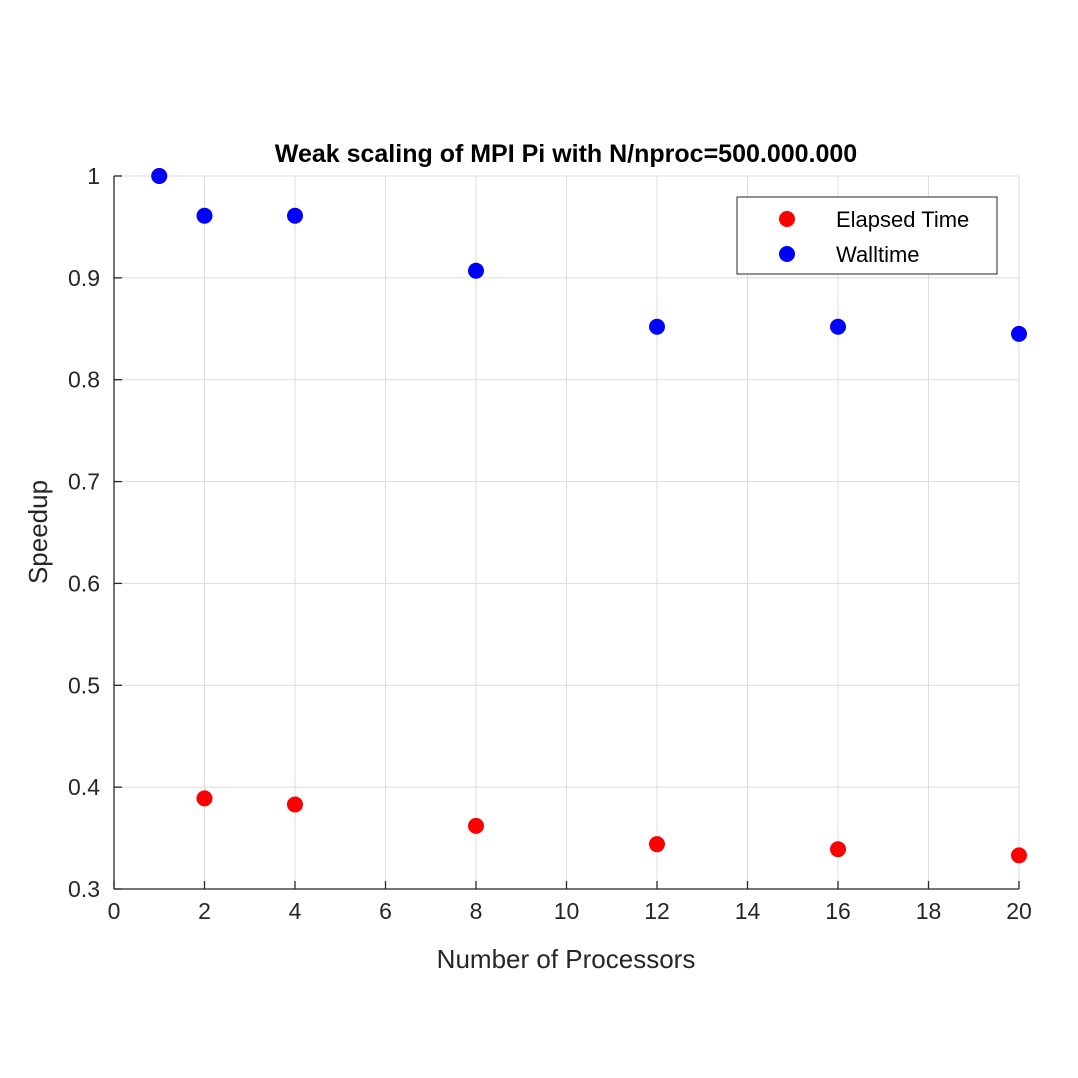 This screenshot has height=1078, width=1078. What do you see at coordinates (295, 911) in the screenshot?
I see `x-tick-label: 4` at bounding box center [295, 911].